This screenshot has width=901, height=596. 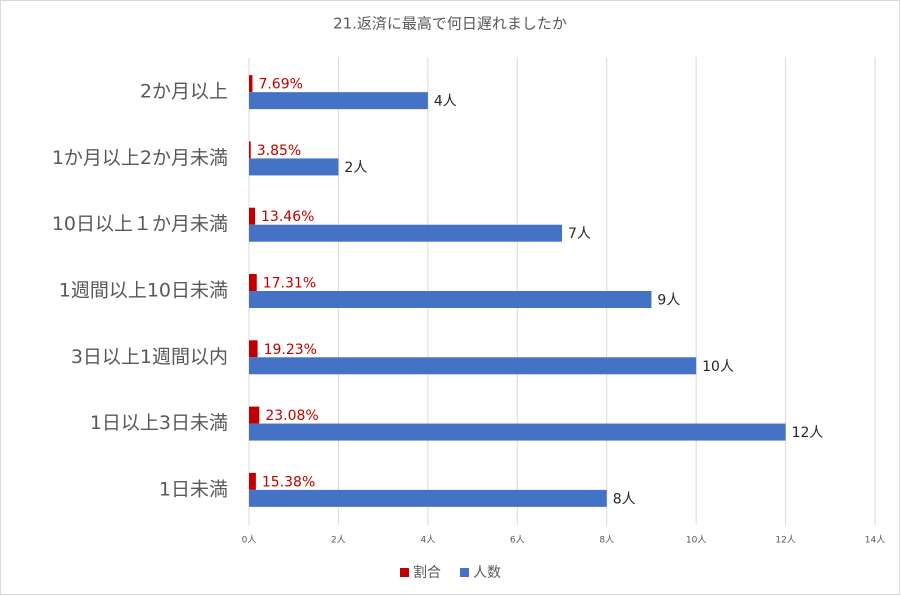 What do you see at coordinates (249, 540) in the screenshot?
I see `x-tick-label: 0人` at bounding box center [249, 540].